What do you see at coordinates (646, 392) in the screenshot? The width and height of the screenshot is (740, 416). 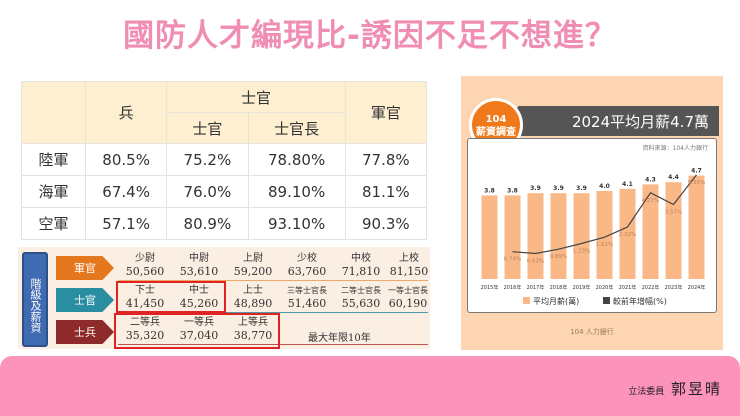 I see `signature-title: 立法委員` at bounding box center [646, 392].